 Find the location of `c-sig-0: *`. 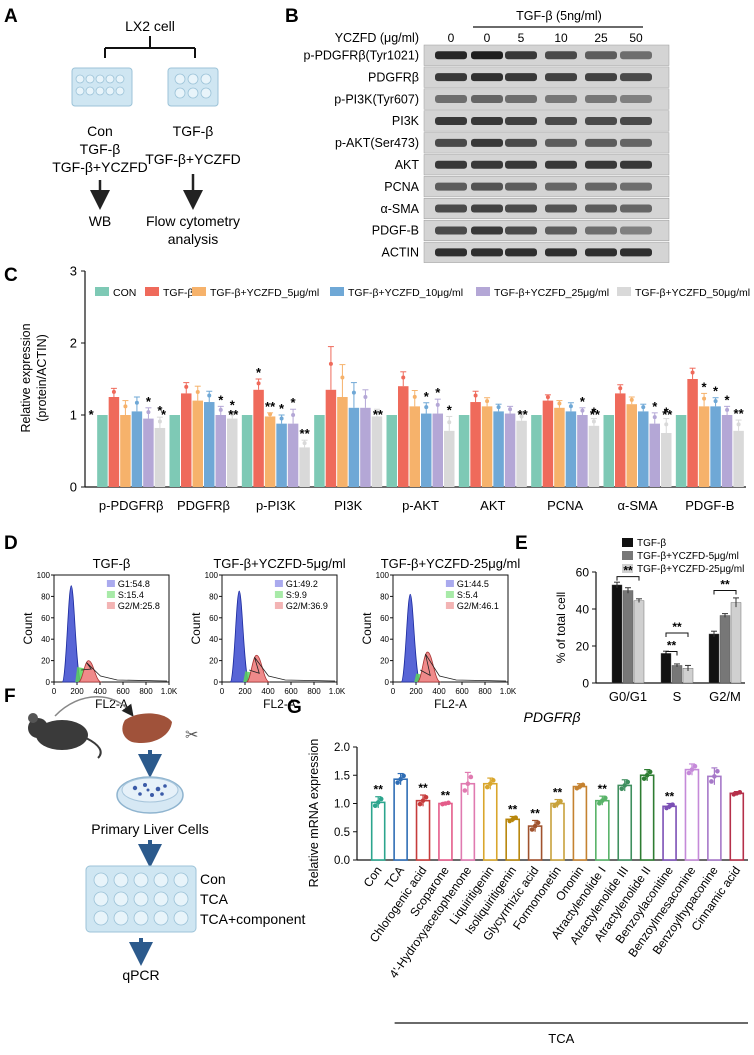

c-sig-0: * is located at coordinates (92, 414).